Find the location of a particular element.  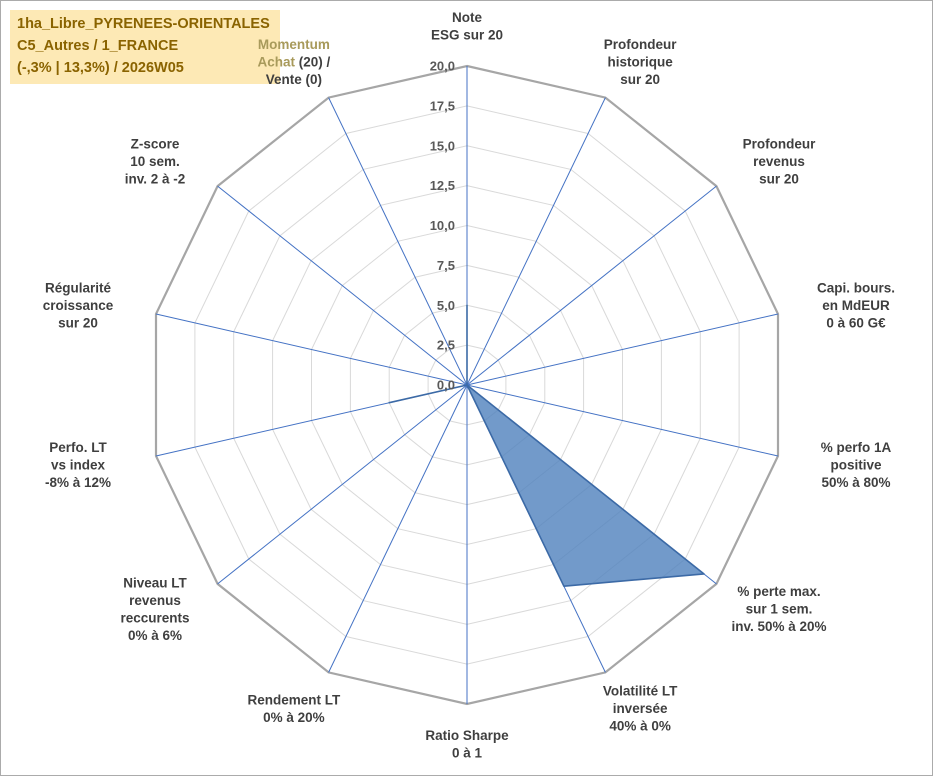

axis-label-rendement-lt: Rendement LT 0% à 20% is located at coordinates (295, 708).